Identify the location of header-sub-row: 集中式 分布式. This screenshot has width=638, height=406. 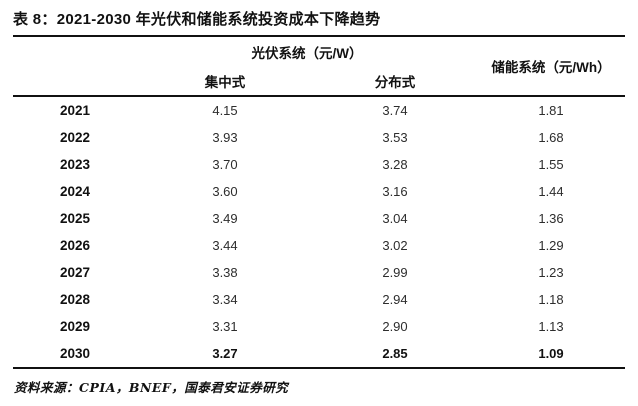
(319, 81).